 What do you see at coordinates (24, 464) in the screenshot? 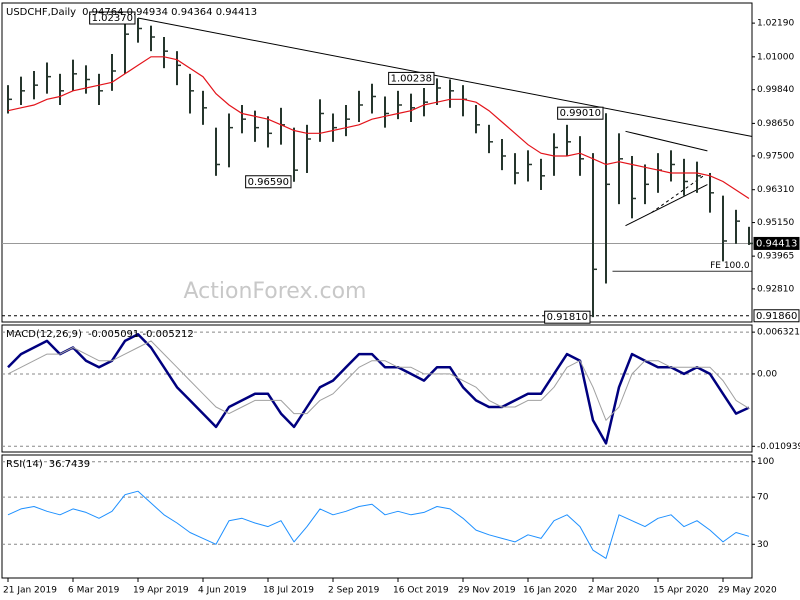
I see `panel-title: RSI(14)` at bounding box center [24, 464].